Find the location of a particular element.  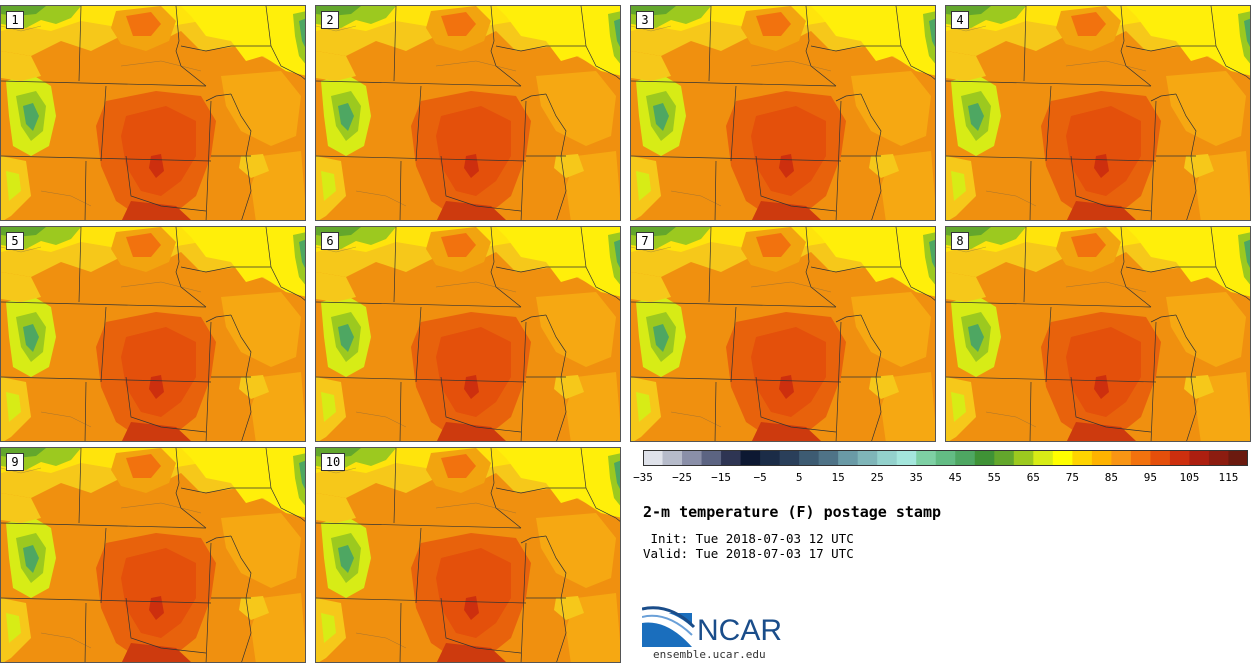

colorbar-tick-label: 95 is located at coordinates (1150, 477).